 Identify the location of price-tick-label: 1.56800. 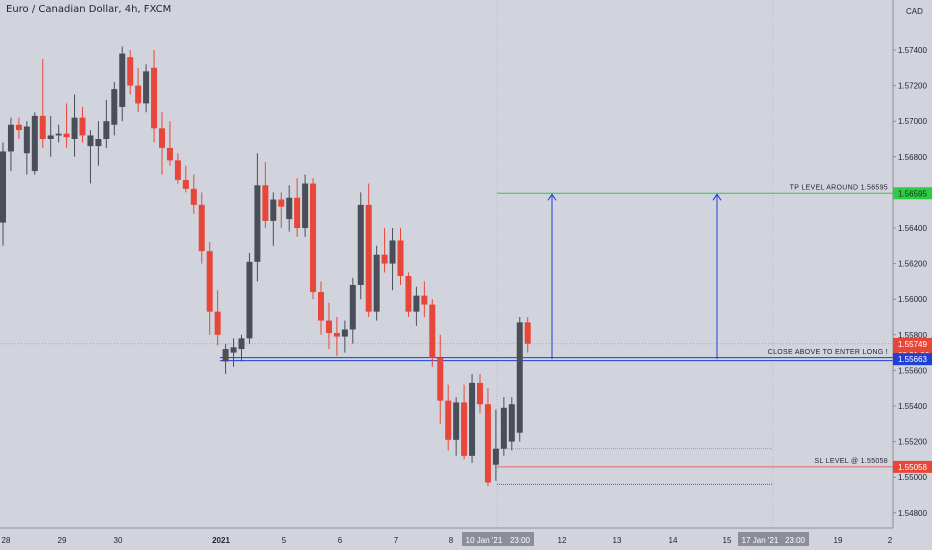
(912, 157).